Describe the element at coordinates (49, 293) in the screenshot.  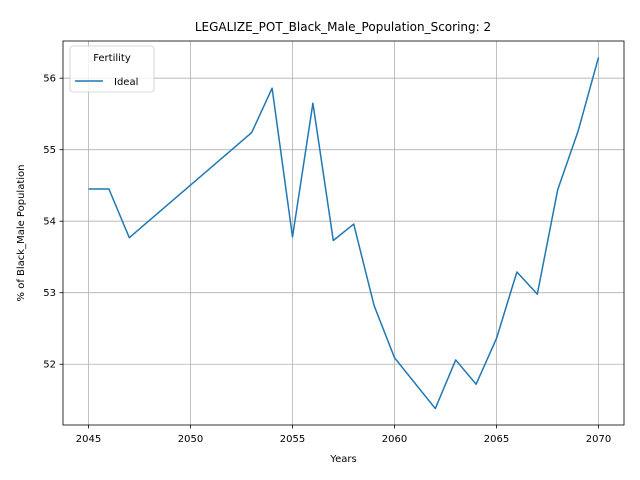
I see `y-tick-label: 53` at that location.